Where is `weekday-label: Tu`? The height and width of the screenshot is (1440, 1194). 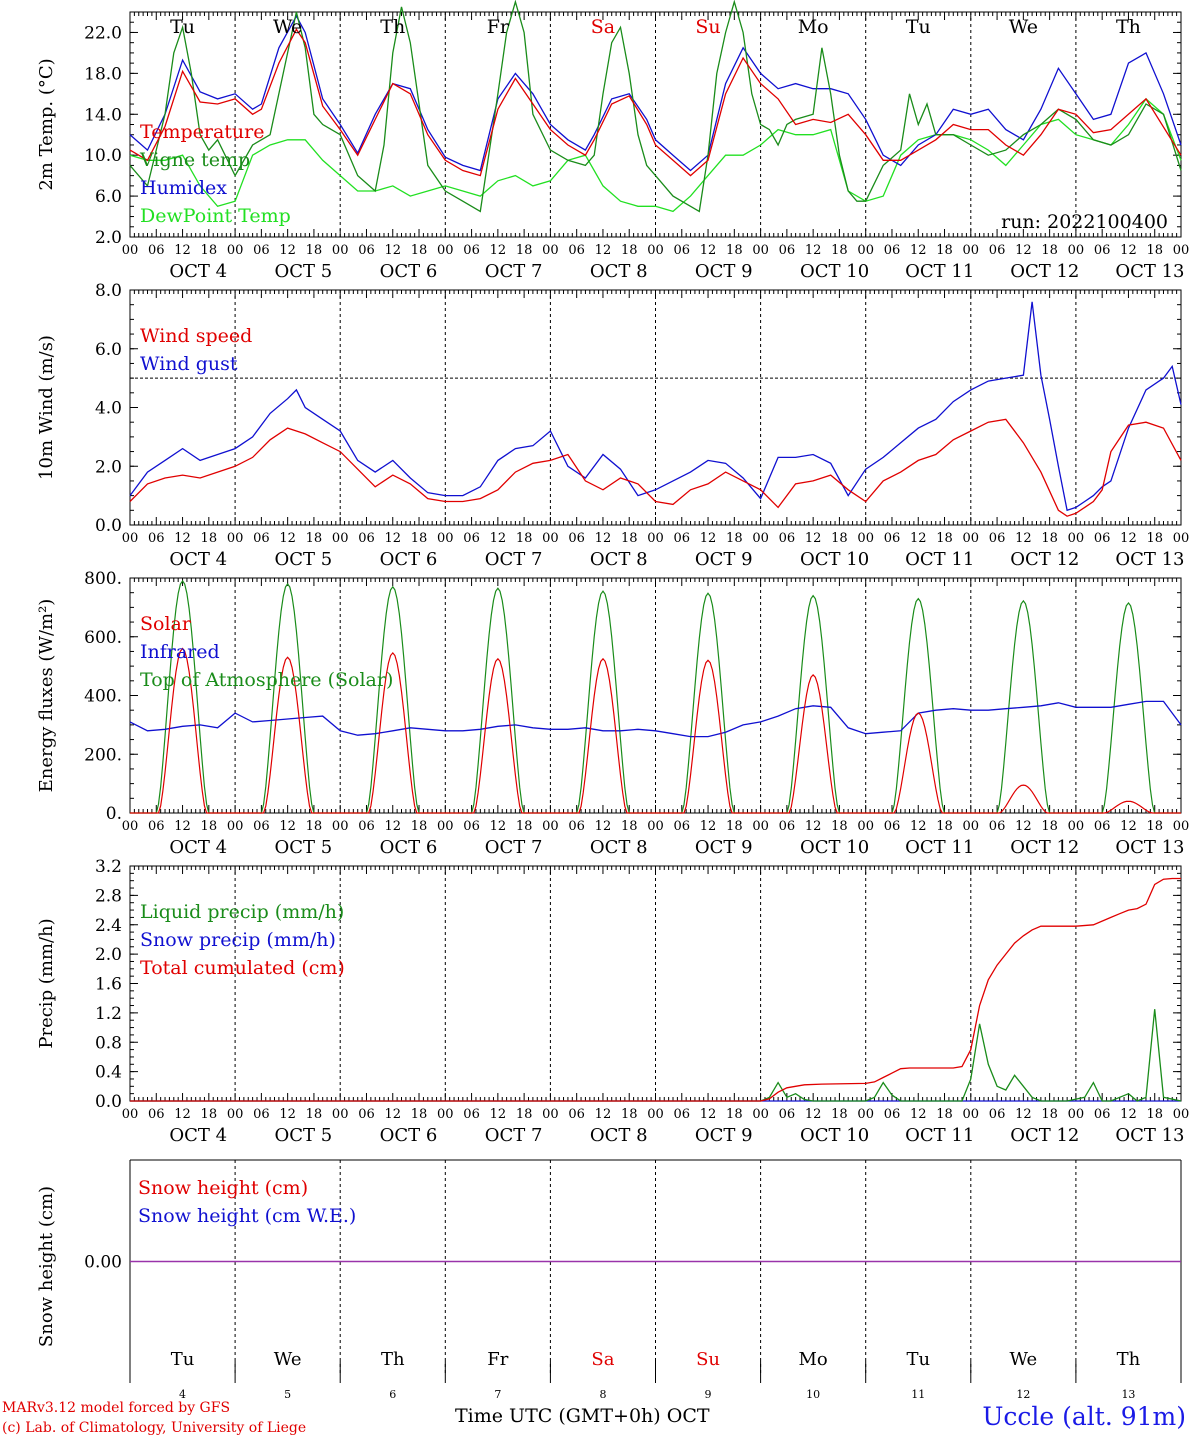
weekday-label: Tu is located at coordinates (918, 1359).